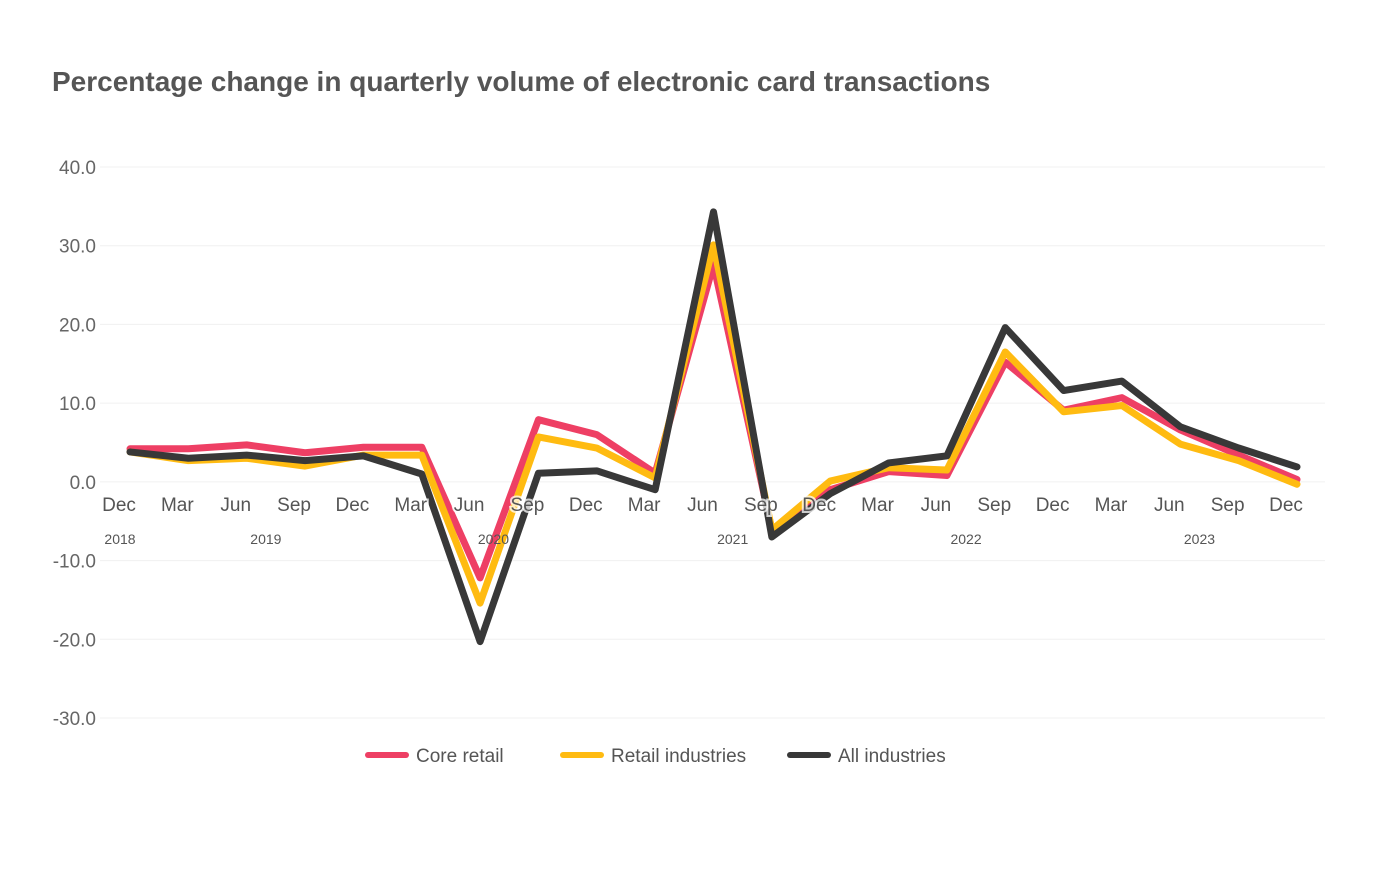 The image size is (1390, 892). Describe the element at coordinates (265, 539) in the screenshot. I see `year-label: 2019` at that location.